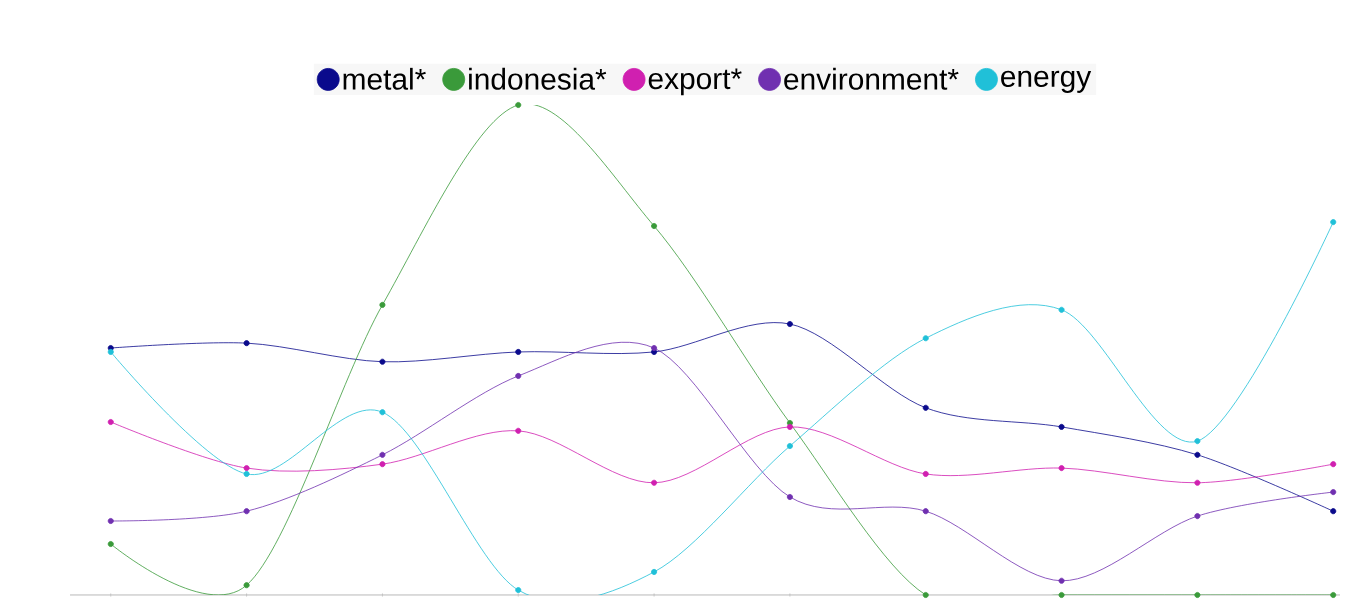  I want to click on legend-label: environment*, so click(871, 78).